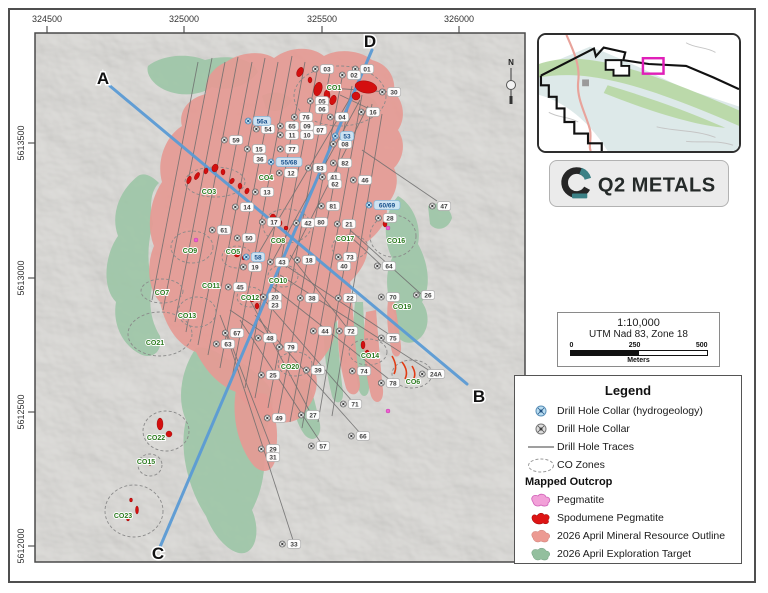 The width and height of the screenshot is (768, 593). I want to click on drill-hole-64: 64, so click(385, 266).